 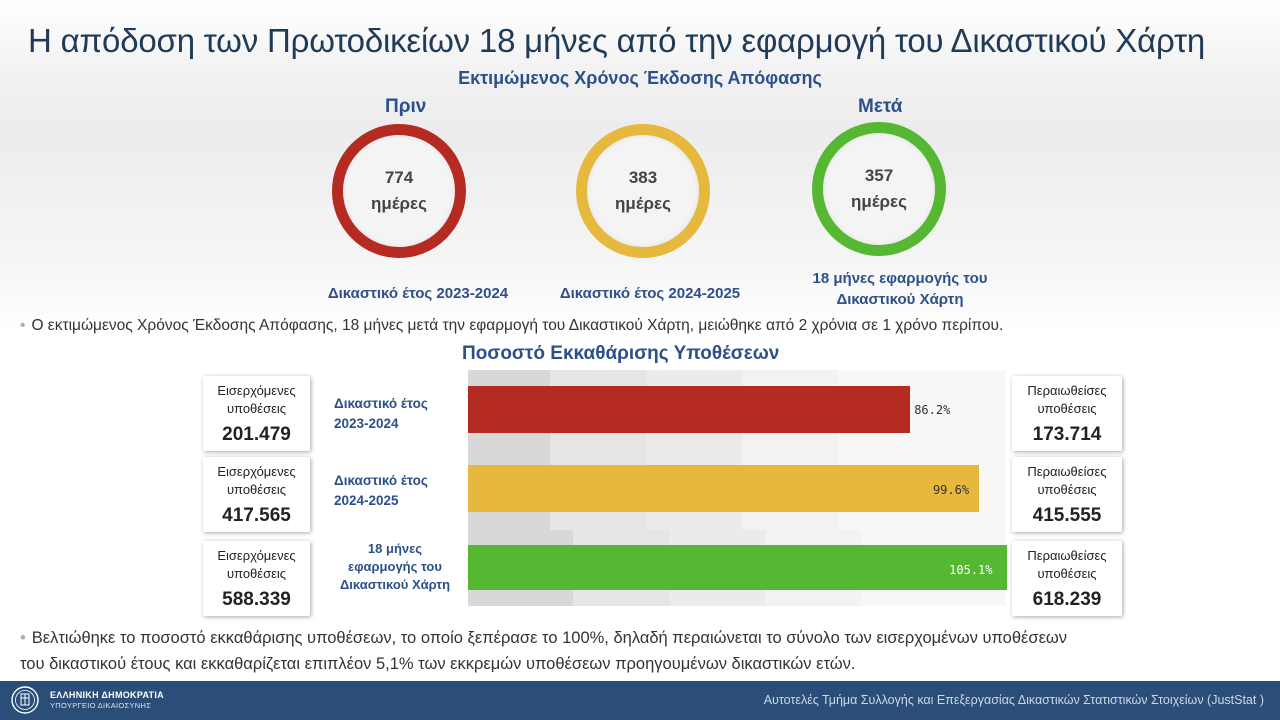 What do you see at coordinates (399, 191) in the screenshot?
I see `circle-2023-2024: 774 ημέρες` at bounding box center [399, 191].